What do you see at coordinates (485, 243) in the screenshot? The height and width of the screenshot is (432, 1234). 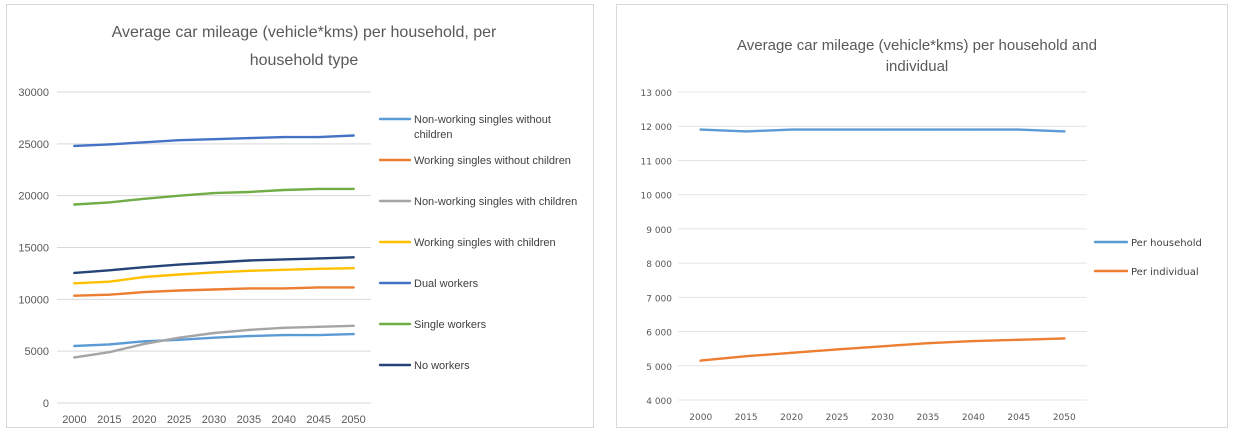 I see `legend-label: Working singles with children` at bounding box center [485, 243].